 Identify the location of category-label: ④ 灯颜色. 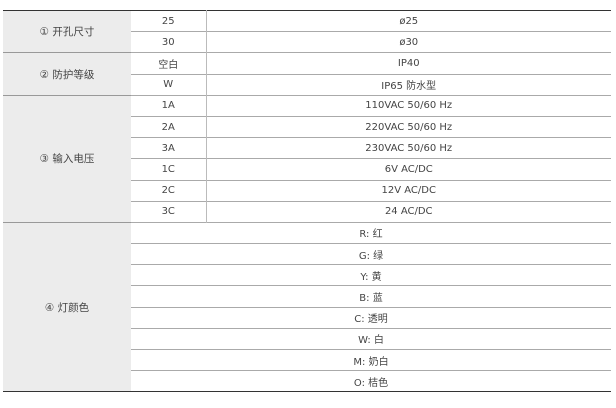
(67, 306).